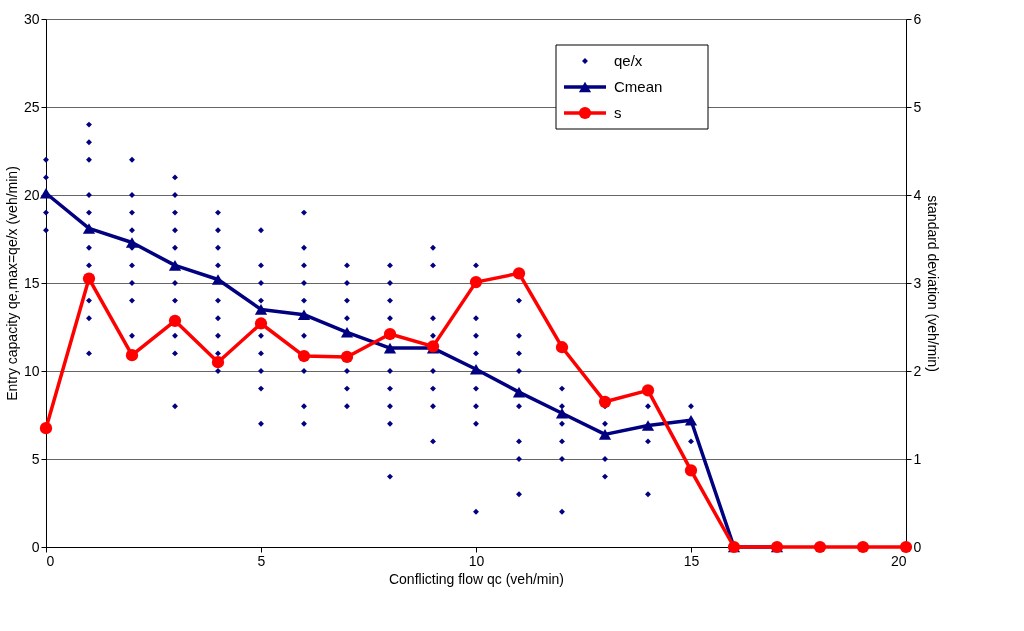  I want to click on y2-tick-label: 1, so click(917, 458).